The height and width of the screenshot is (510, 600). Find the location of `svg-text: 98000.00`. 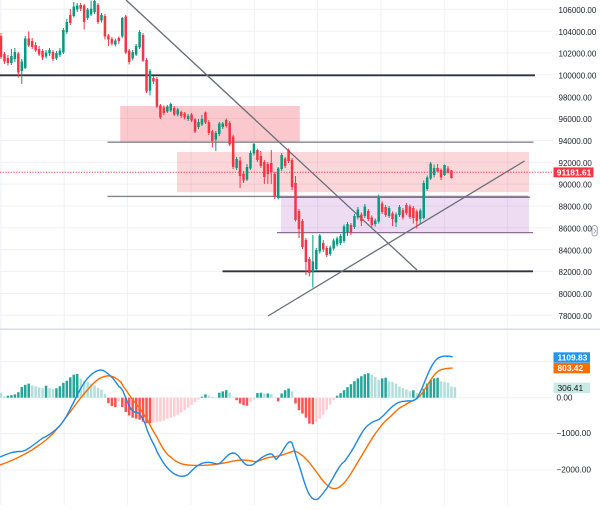

svg-text: 98000.00 is located at coordinates (576, 97).